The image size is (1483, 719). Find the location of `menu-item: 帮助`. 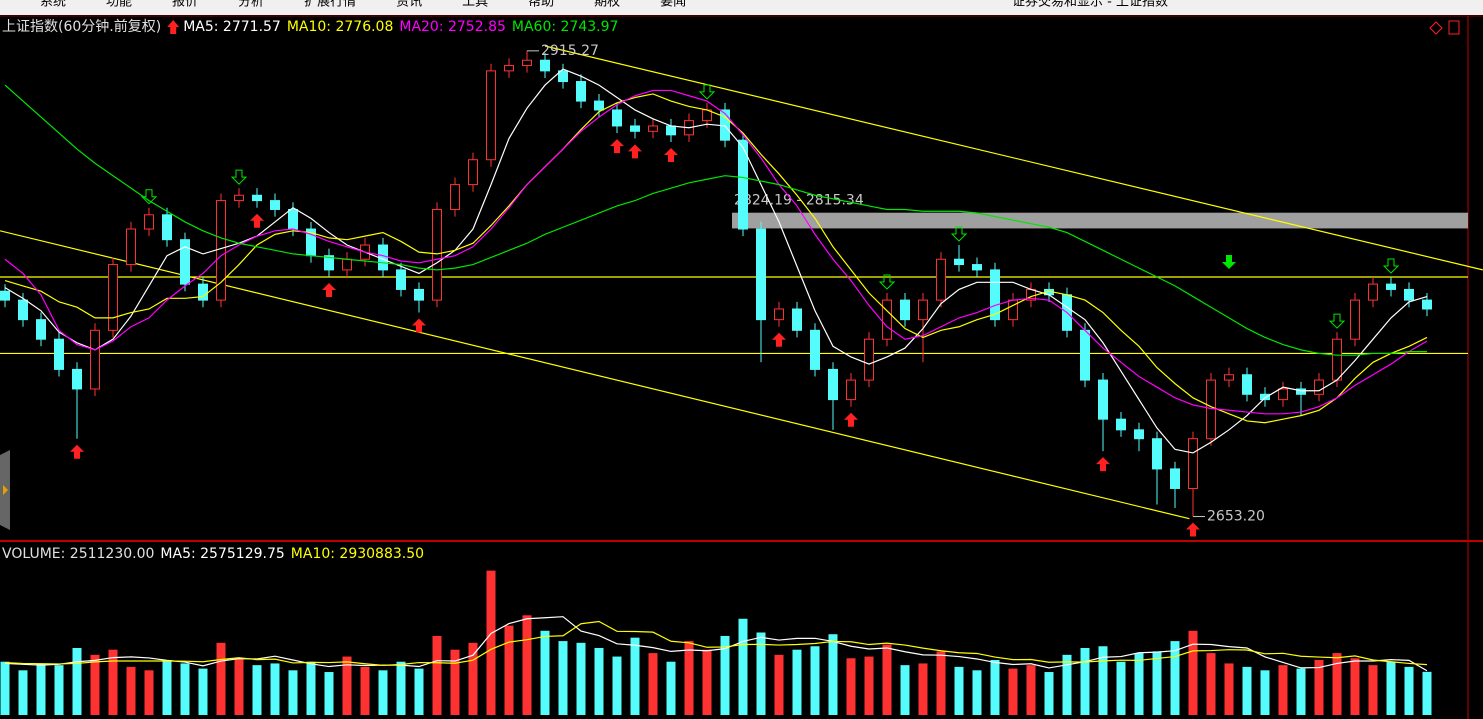

menu-item: 帮助 is located at coordinates (541, 5).